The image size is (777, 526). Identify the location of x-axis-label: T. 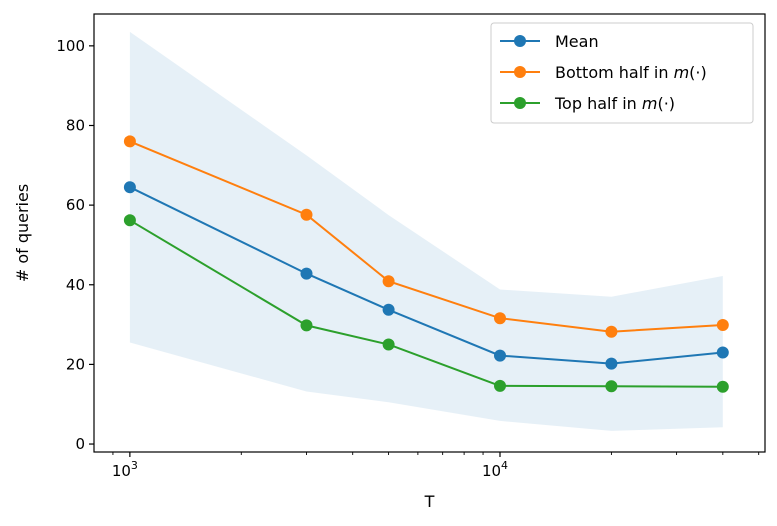
(429, 501).